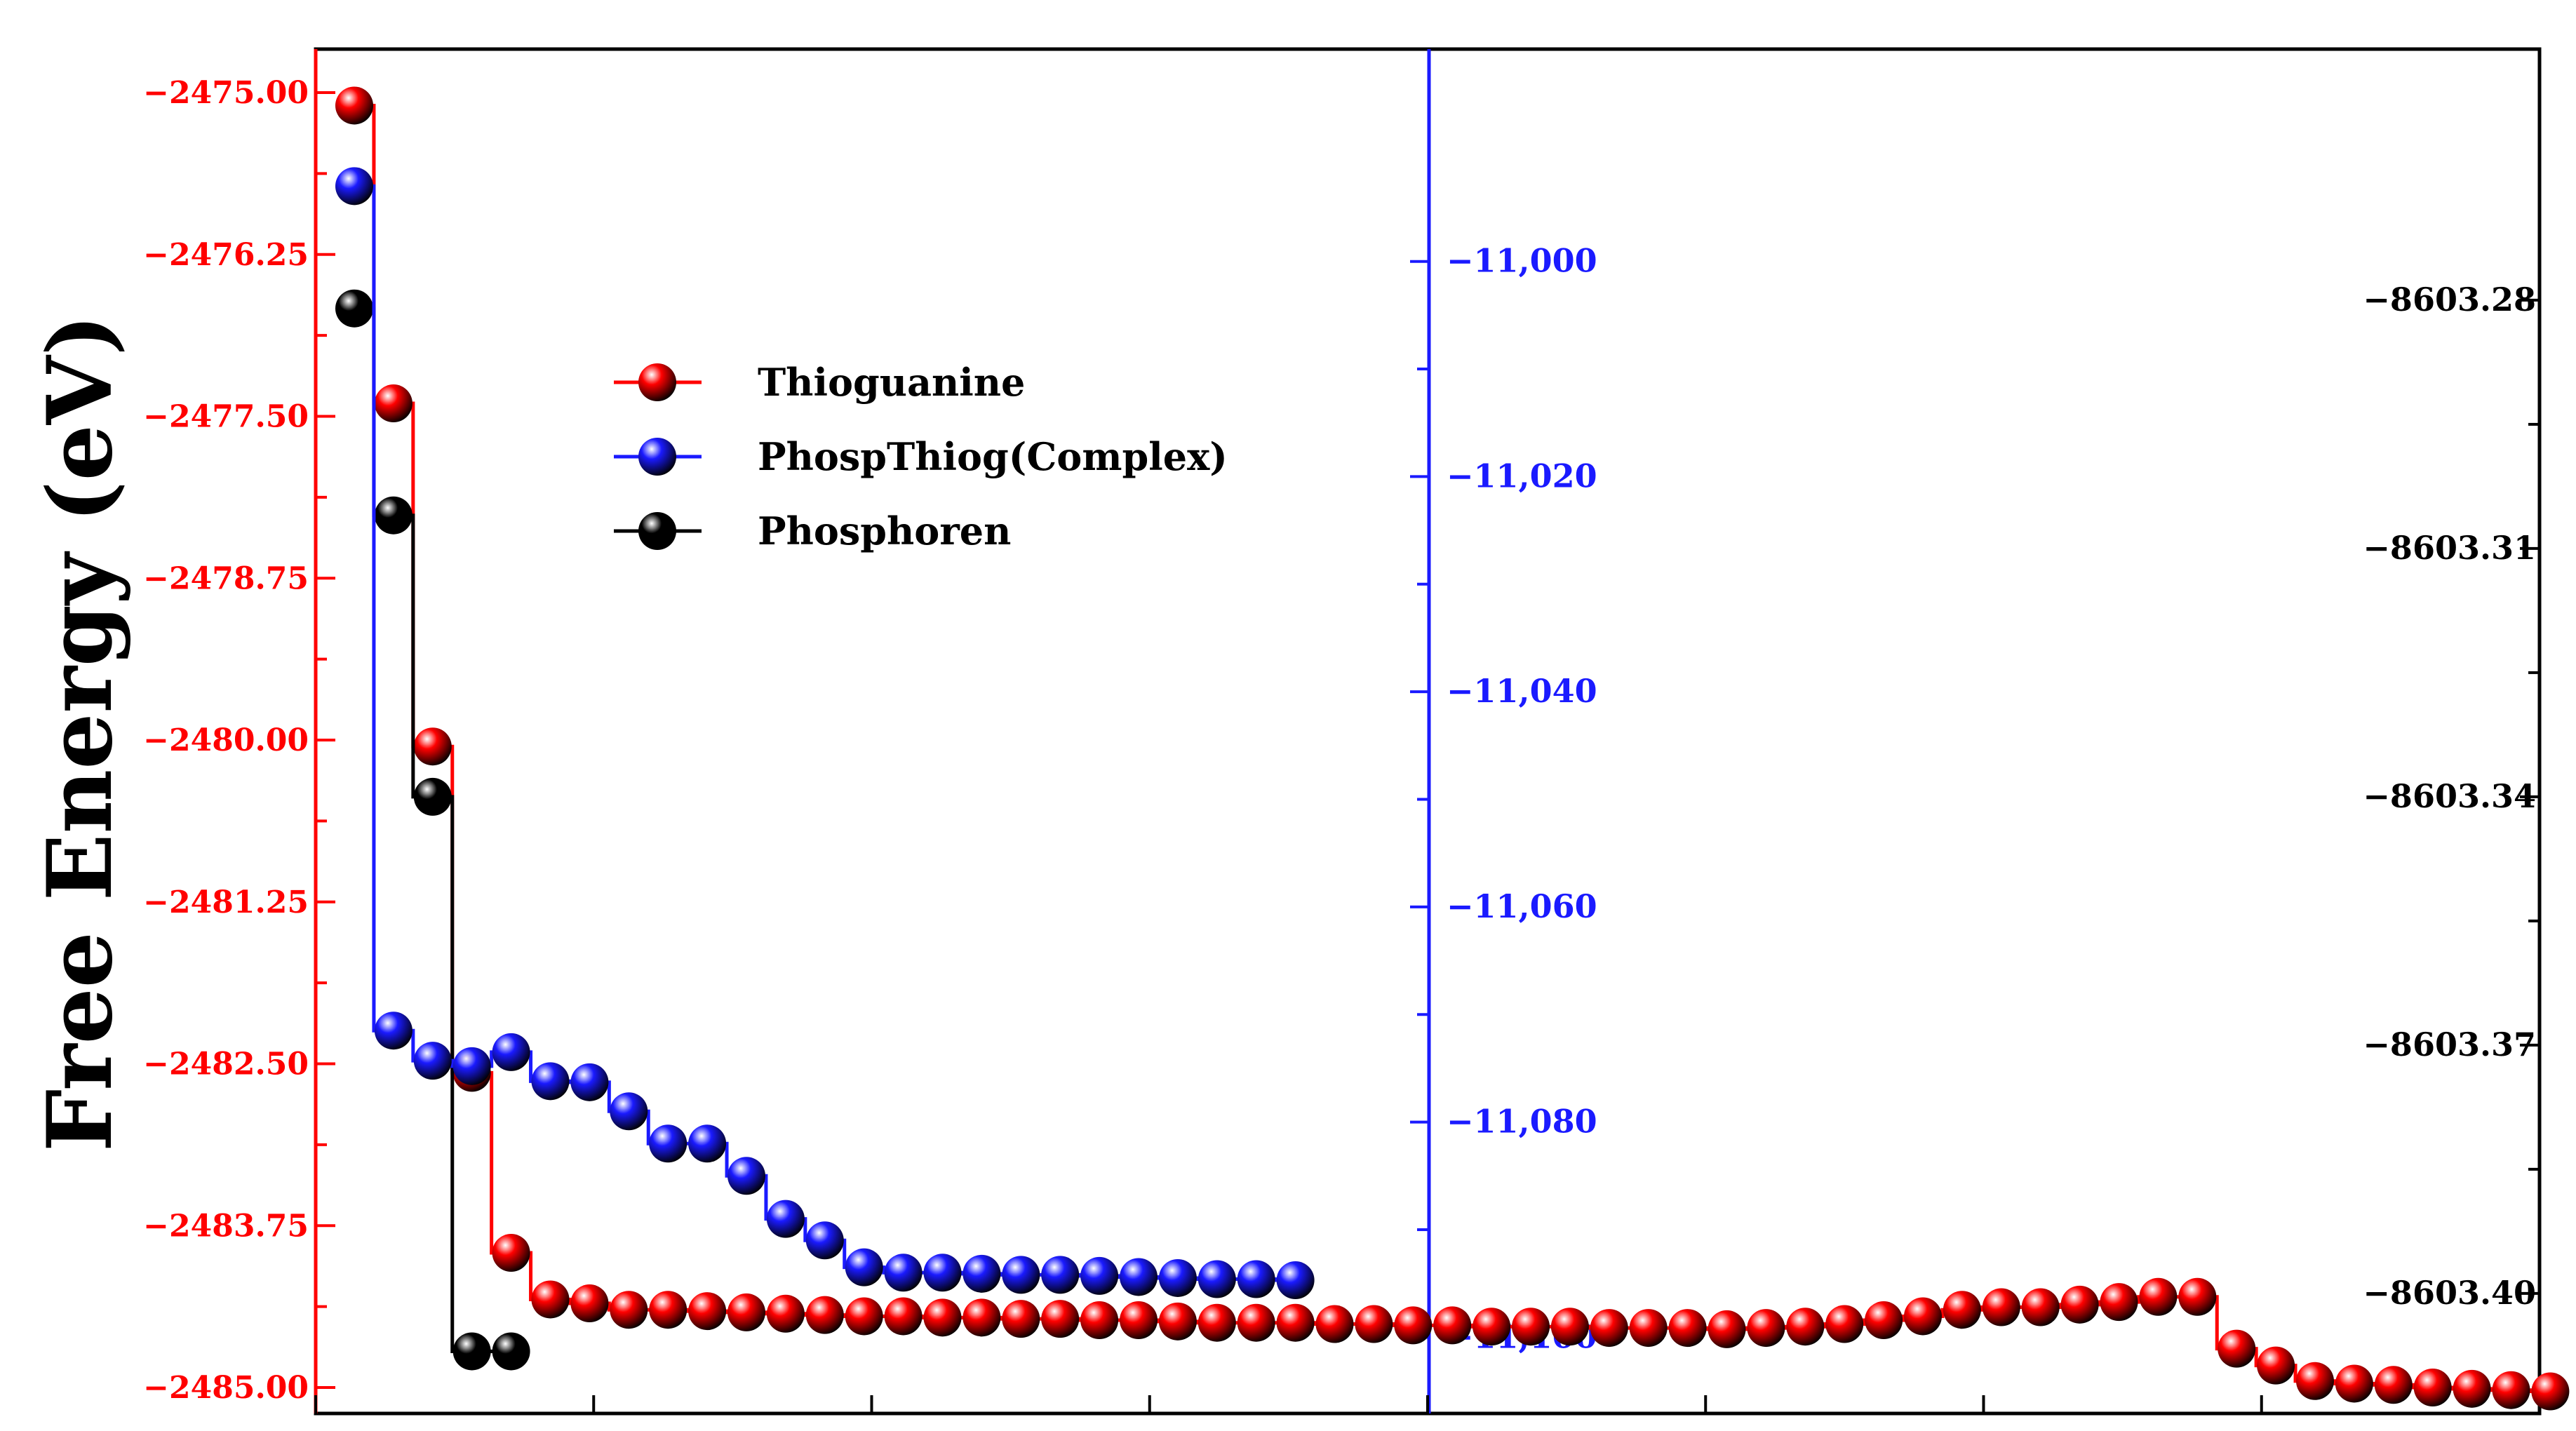  Describe the element at coordinates (226, 902) in the screenshot. I see `y-tick-label-left: −2481.25` at that location.